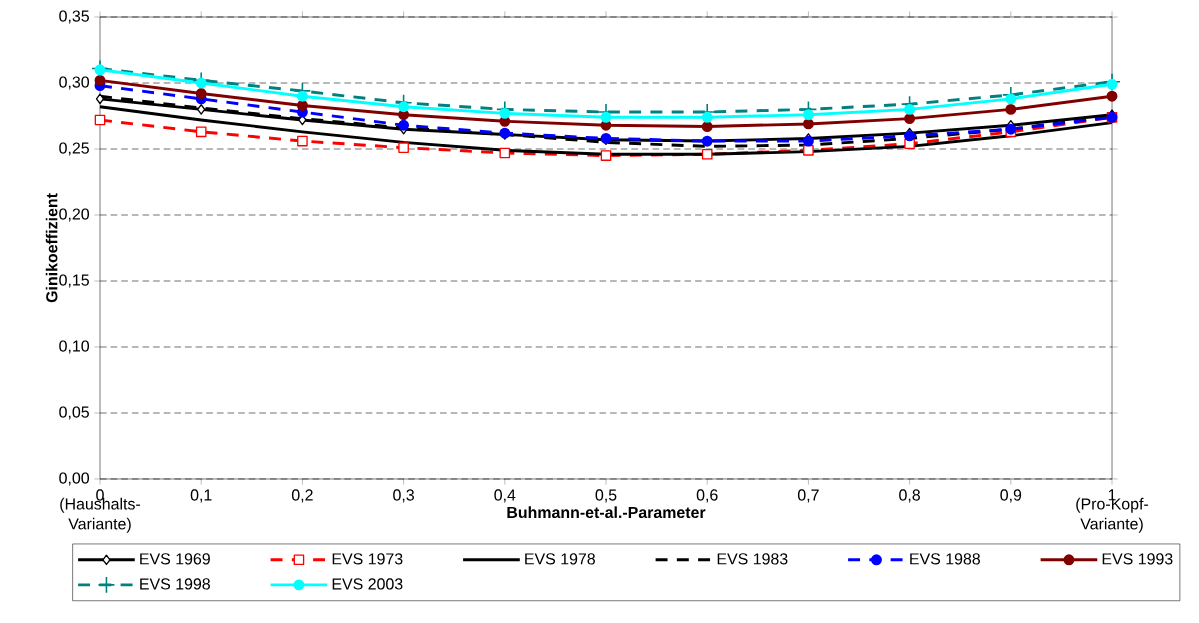 The height and width of the screenshot is (623, 1199). What do you see at coordinates (74, 215) in the screenshot?
I see `y-tick-label: 0,20` at bounding box center [74, 215].